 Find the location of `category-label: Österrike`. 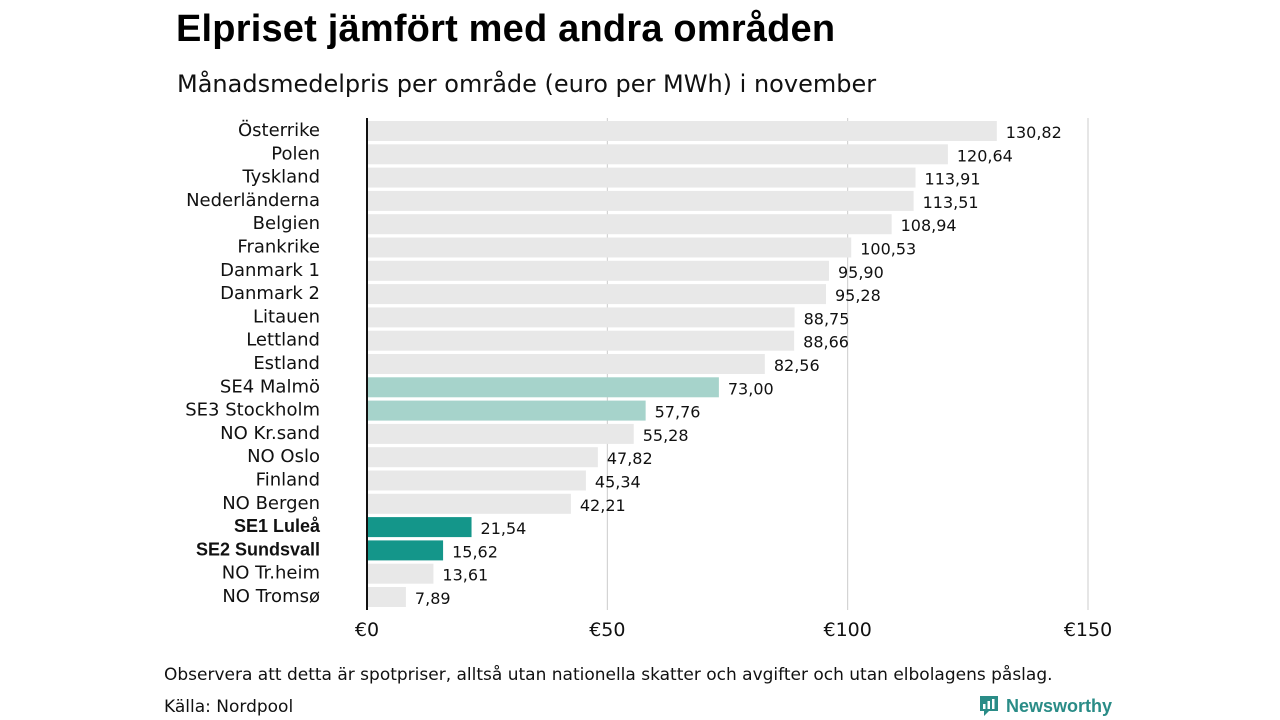

category-label: Österrike is located at coordinates (279, 130).